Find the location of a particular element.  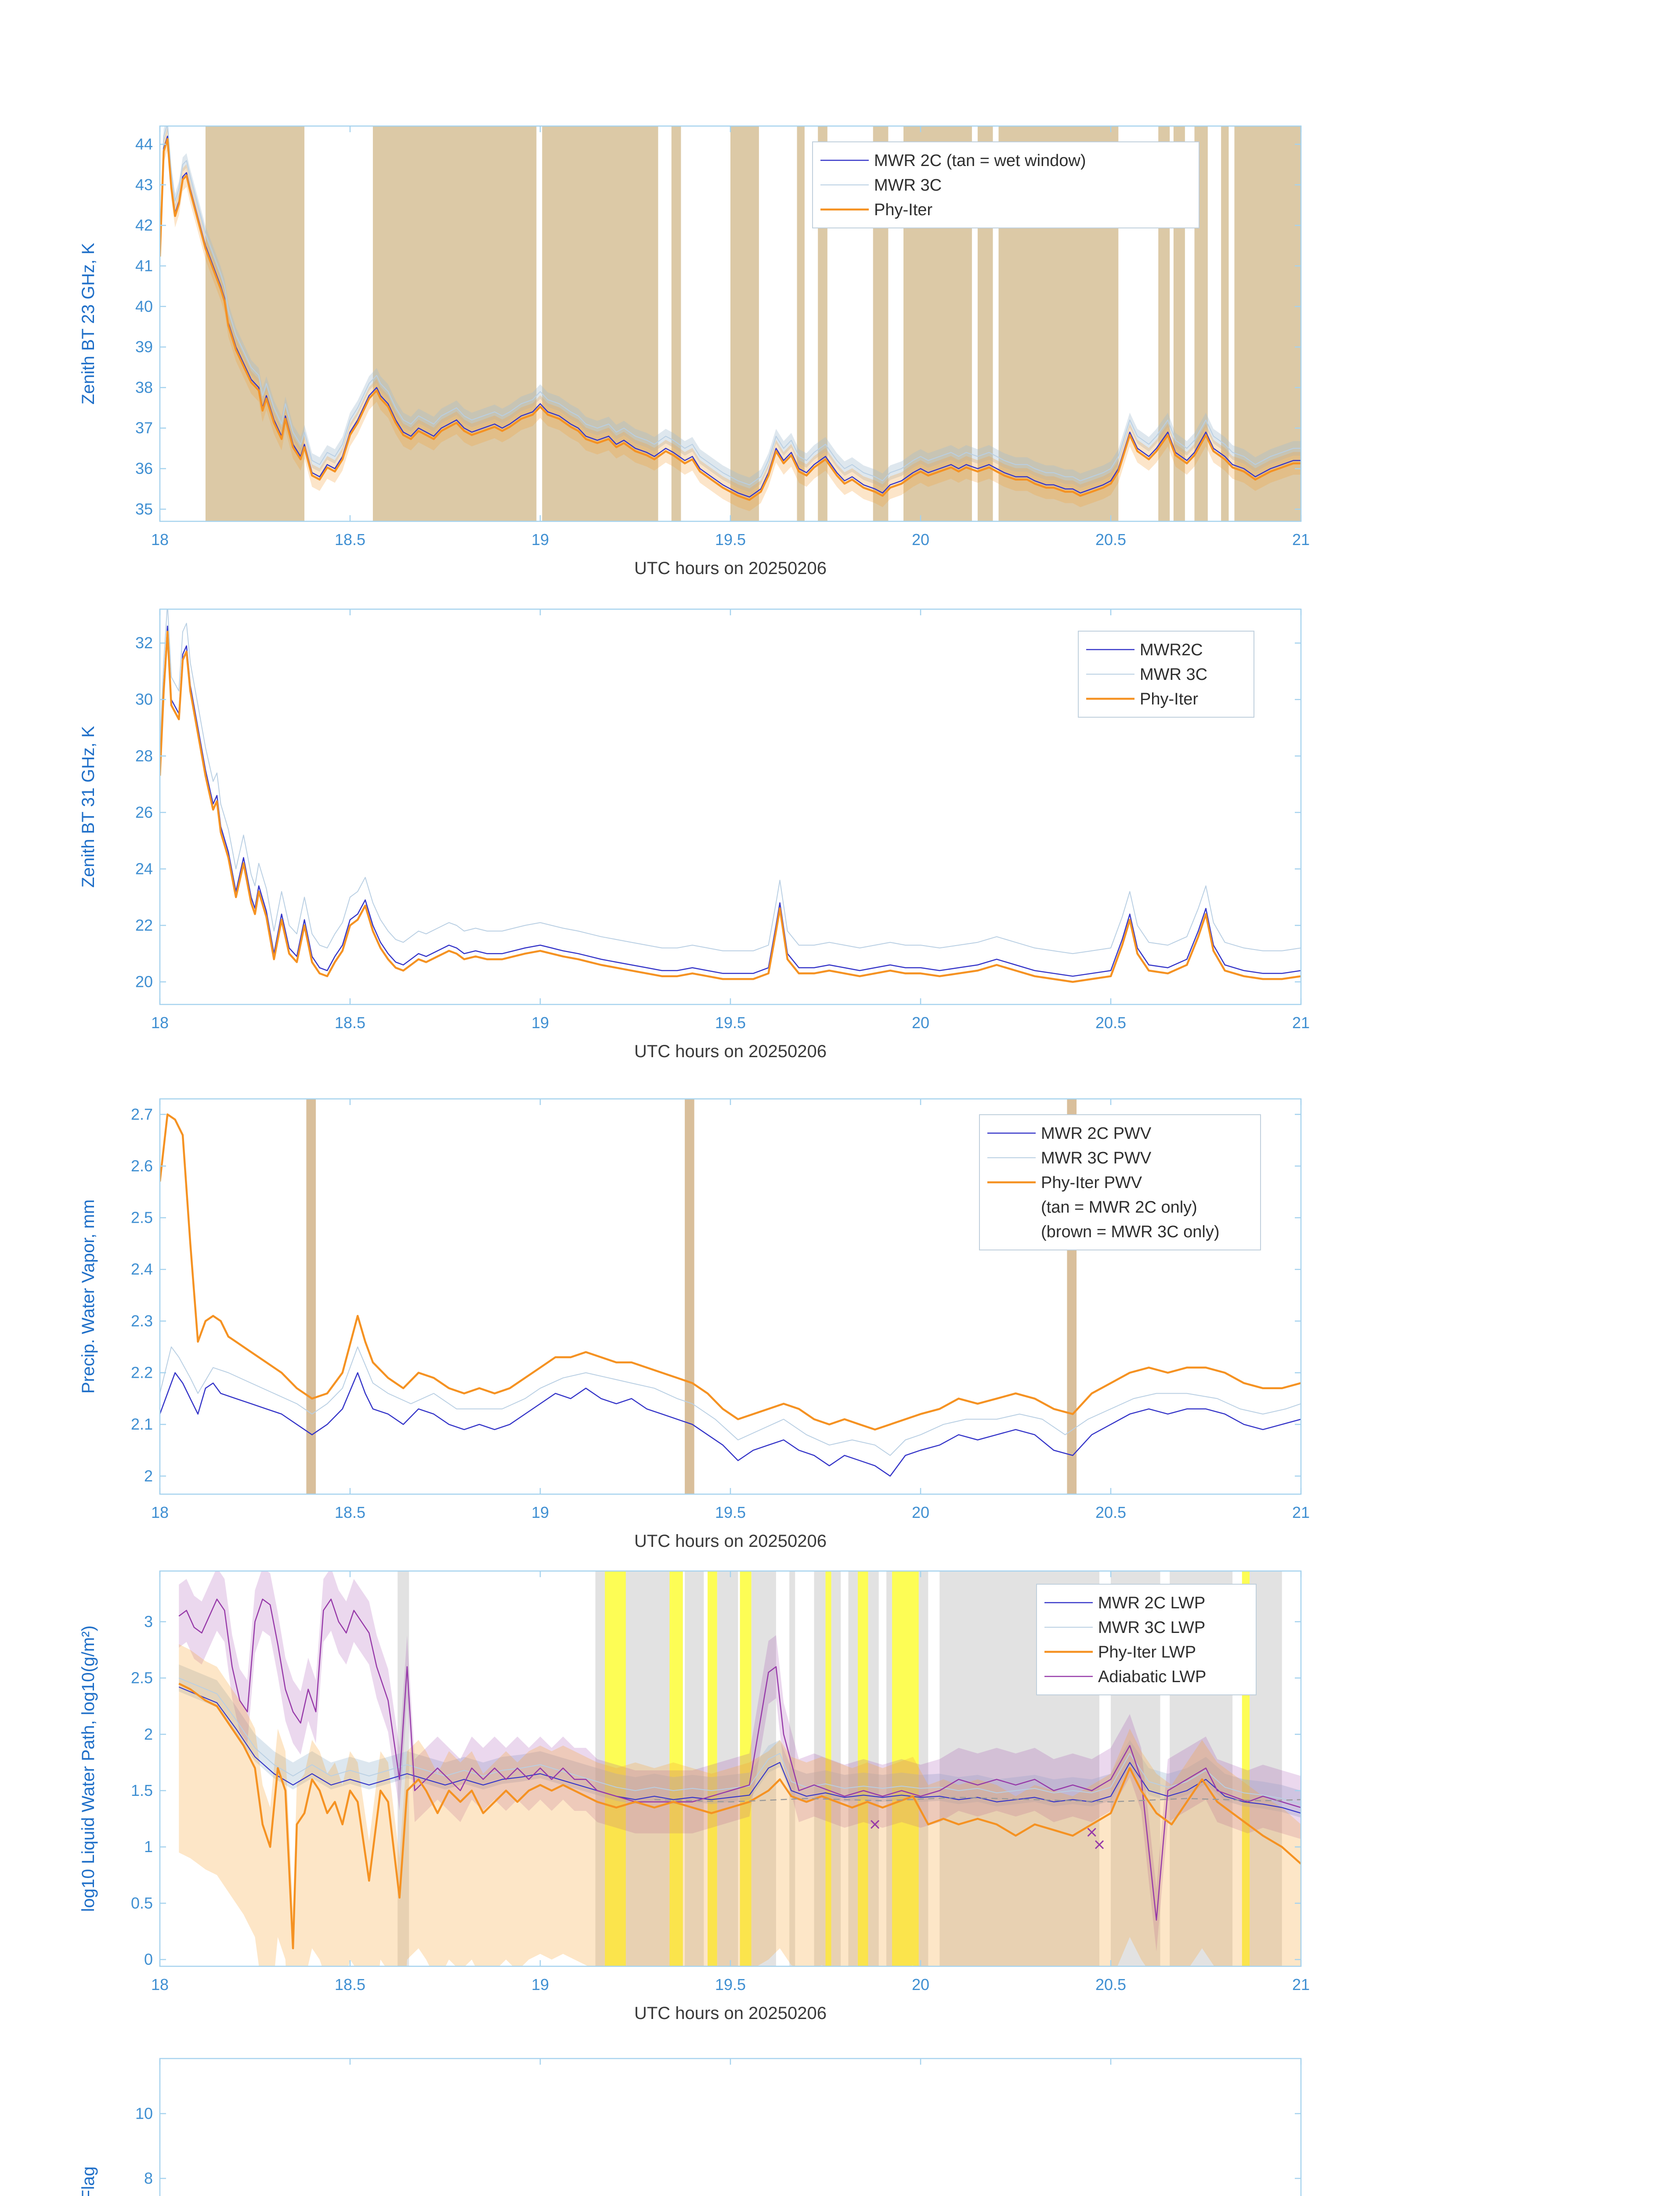

y-tick-label: 2.4 is located at coordinates (142, 1269).